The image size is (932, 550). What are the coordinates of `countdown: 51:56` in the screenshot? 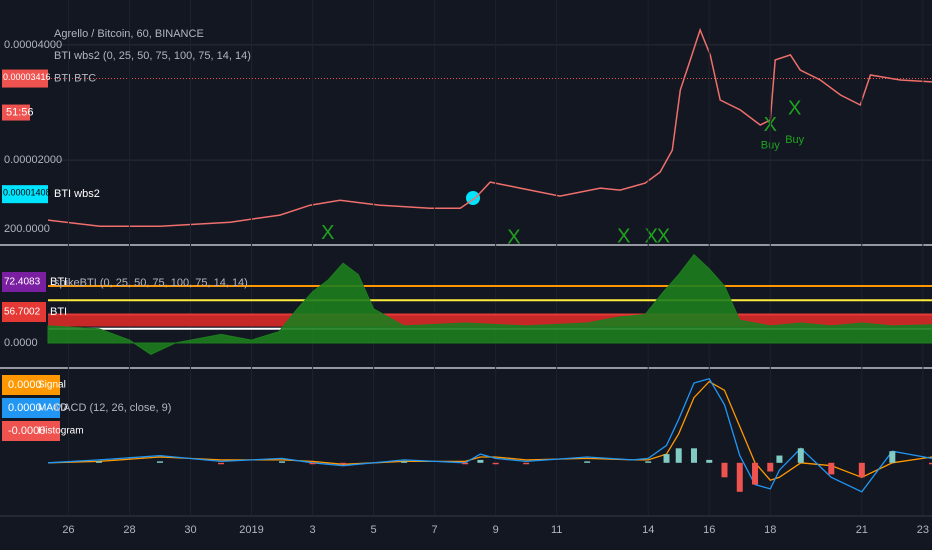 It's located at (20, 112).